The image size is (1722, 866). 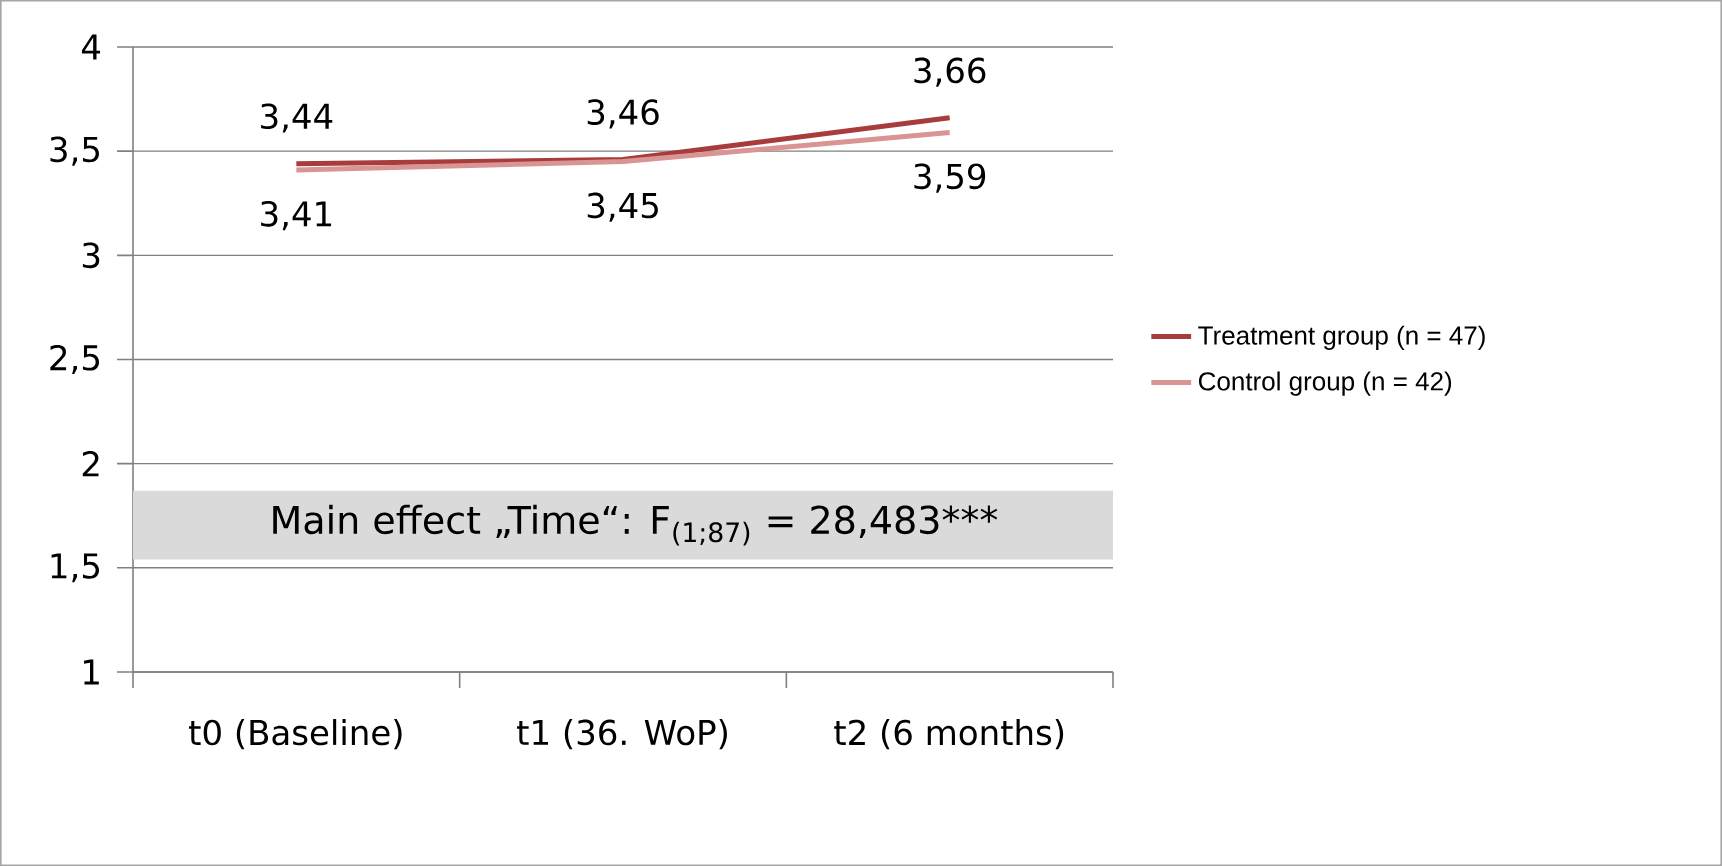 I want to click on y-tick-label: 3,5, so click(x=74, y=151).